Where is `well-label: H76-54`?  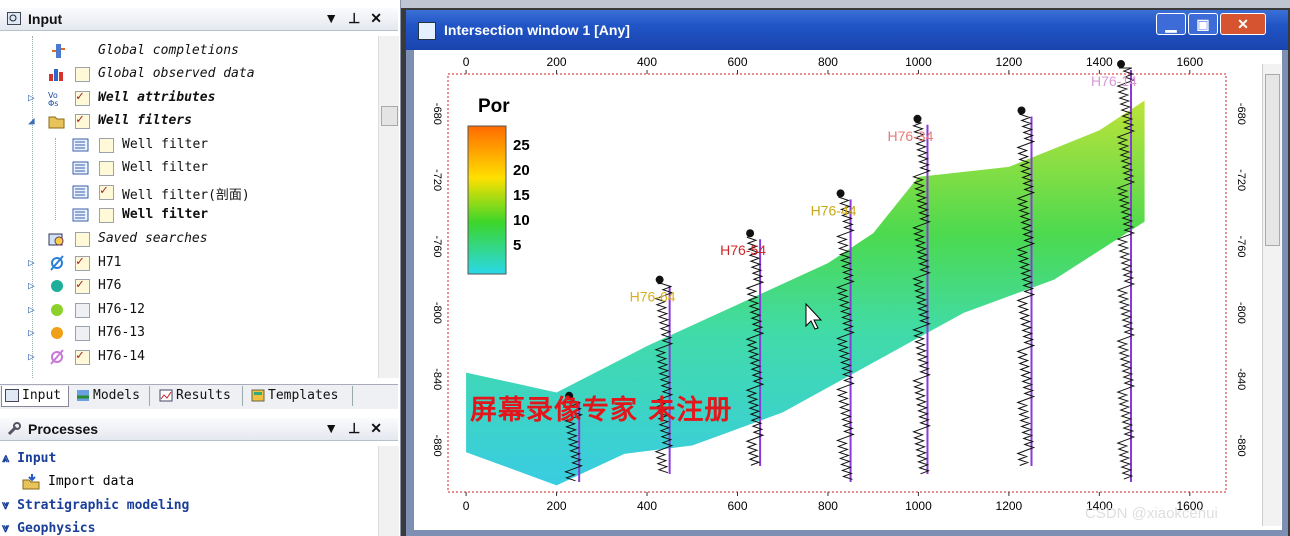
well-label: H76-54 is located at coordinates (743, 250).